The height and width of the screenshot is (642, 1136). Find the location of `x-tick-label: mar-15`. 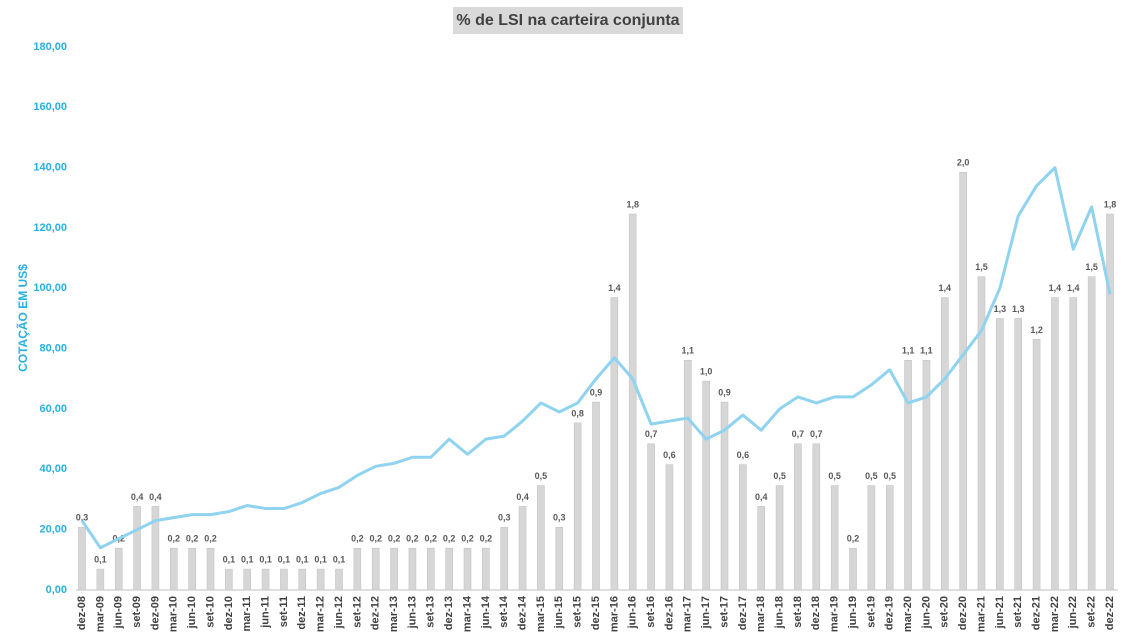

x-tick-label: mar-15 is located at coordinates (541, 614).